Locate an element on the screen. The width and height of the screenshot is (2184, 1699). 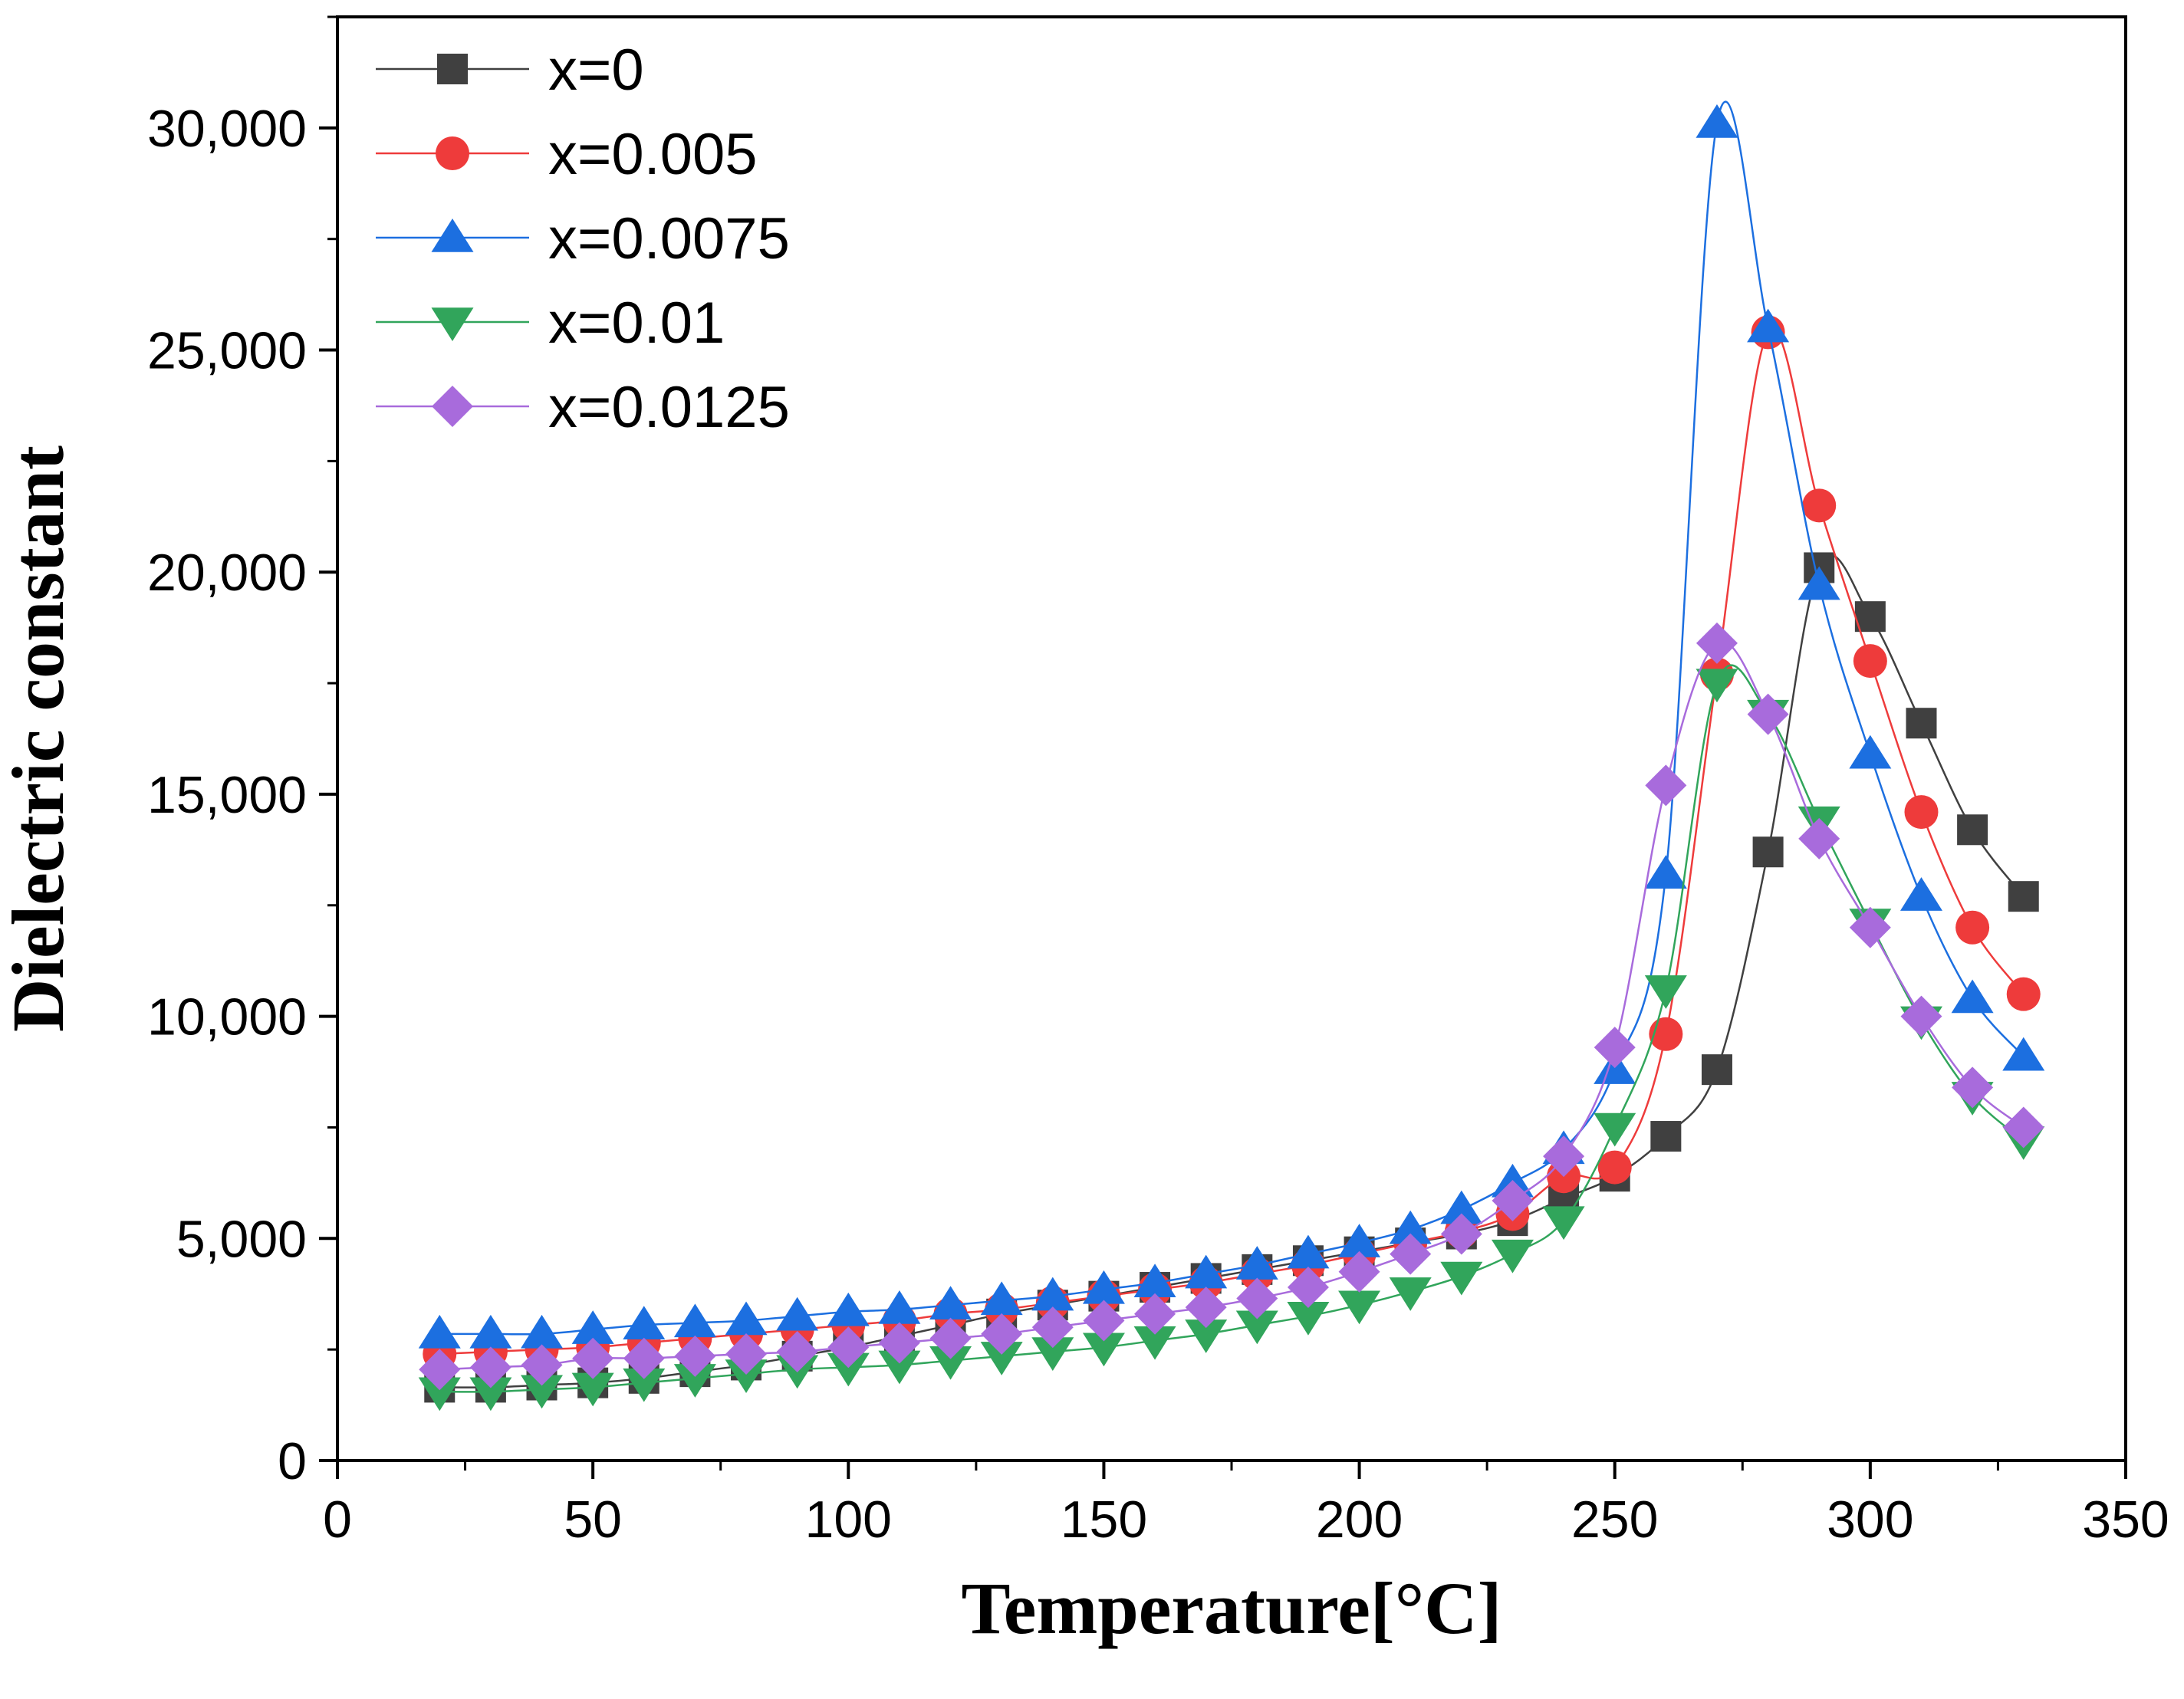
legend: x=0 x=0.005 x=0.0075 x=0.01 x=0.0125 is located at coordinates (583, 239).